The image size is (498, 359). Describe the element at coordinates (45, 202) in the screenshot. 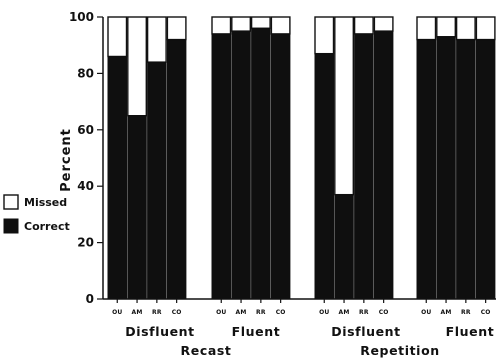

I see `legend-label-missed: Missed` at that location.